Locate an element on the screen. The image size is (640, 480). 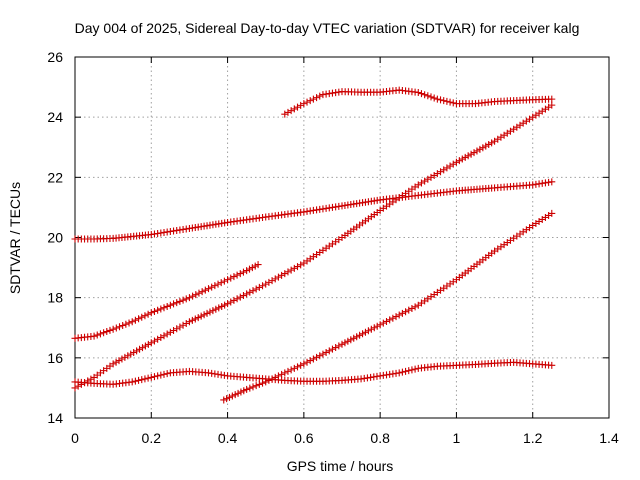
x-tick-label: 1.2 is located at coordinates (533, 438).